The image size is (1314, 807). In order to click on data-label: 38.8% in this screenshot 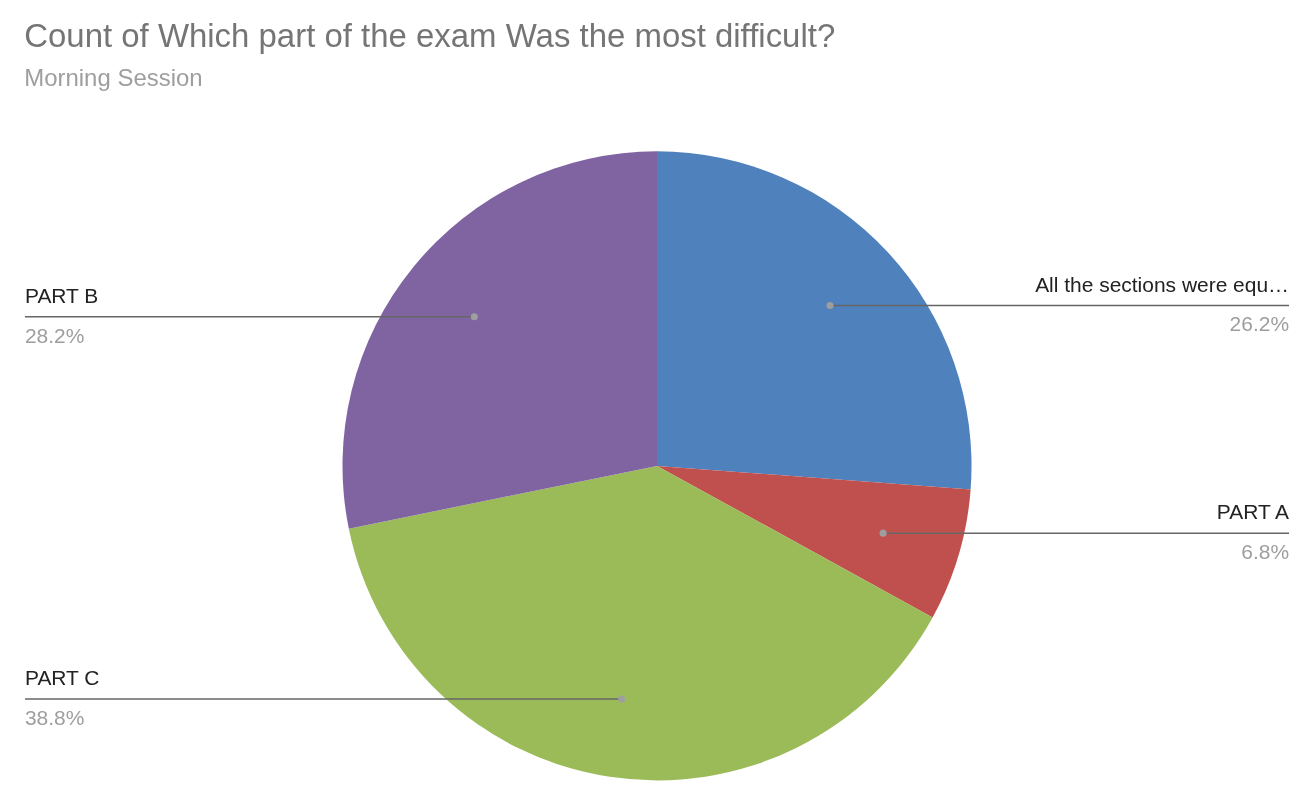, I will do `click(54, 718)`.